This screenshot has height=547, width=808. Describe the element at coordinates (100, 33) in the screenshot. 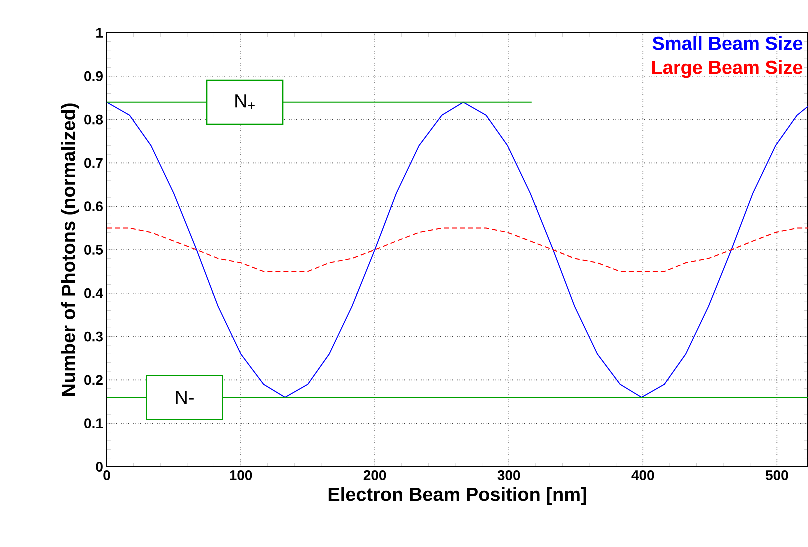

I see `y-tick-label: 1` at that location.